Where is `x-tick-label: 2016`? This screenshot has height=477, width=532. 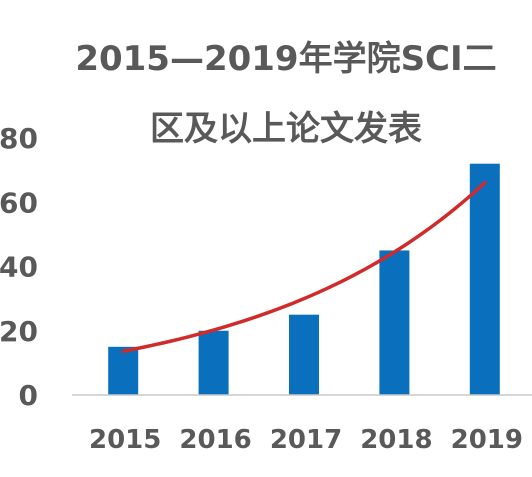
x-tick-label: 2016 is located at coordinates (215, 440).